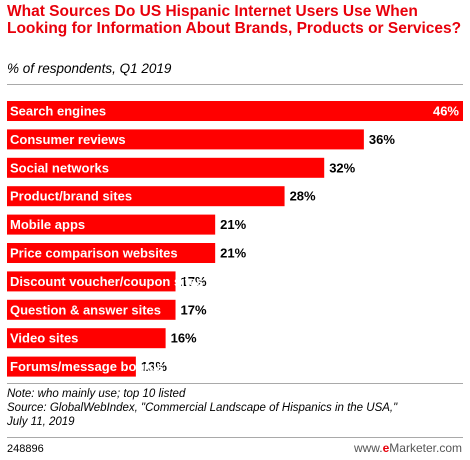  I want to click on category-label-question-answer-sites: Question & answer sites, so click(85, 309).